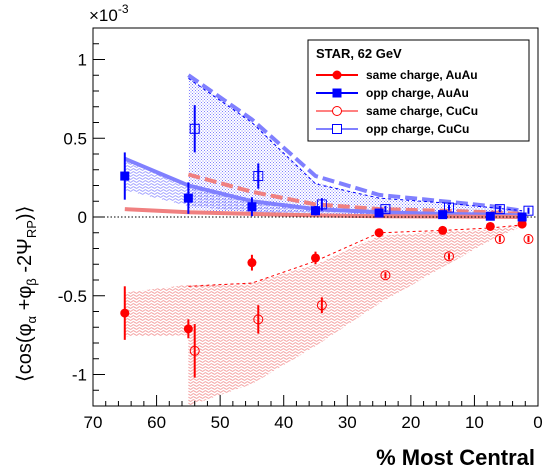  I want to click on y-tick-labels: -1 -0.5 0 0.5 1, so click(72, 218).